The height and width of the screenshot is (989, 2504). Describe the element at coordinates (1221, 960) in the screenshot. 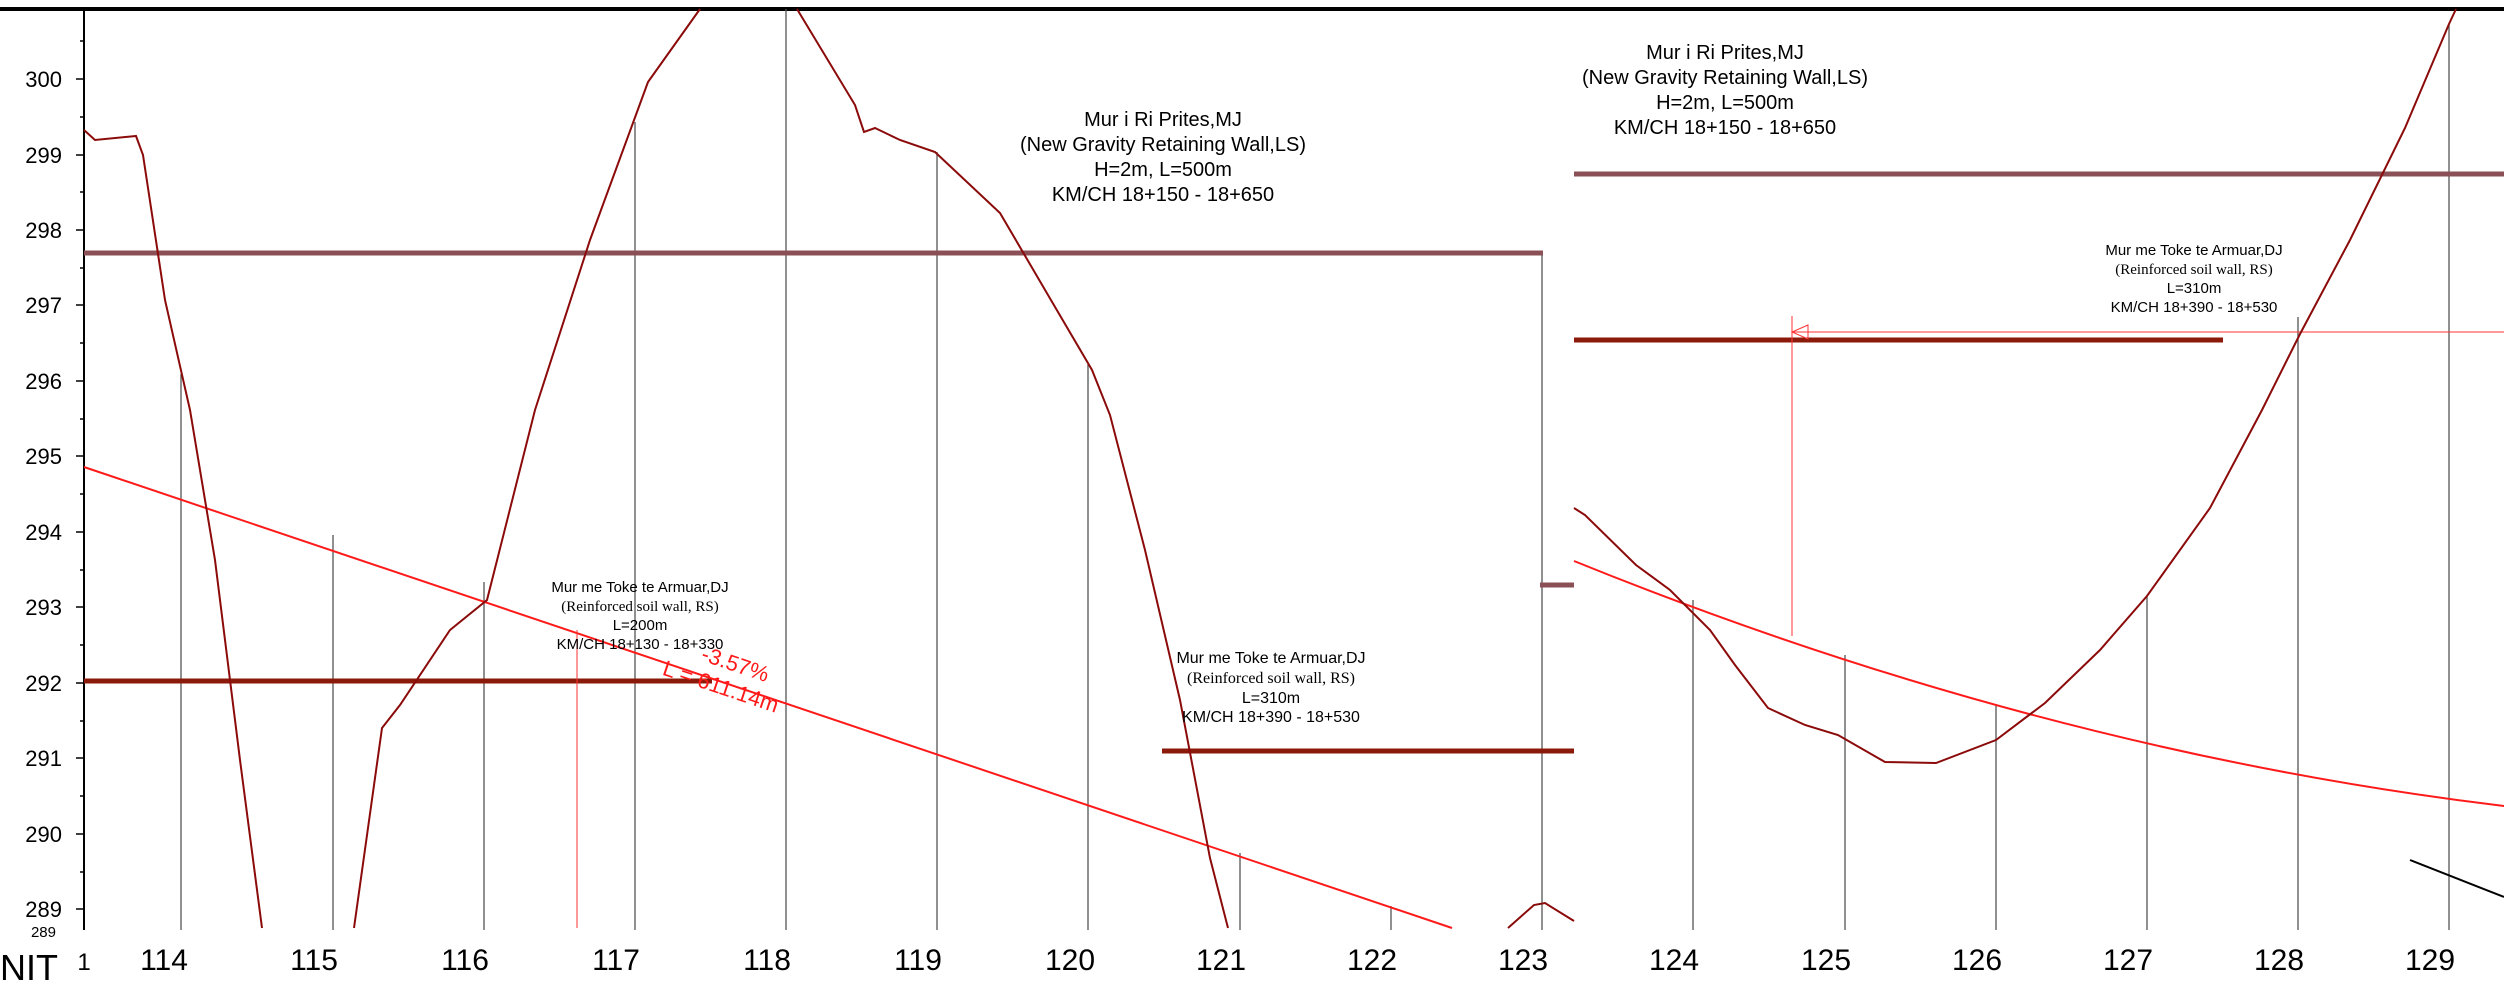

I see `x-tick-label: 121` at that location.